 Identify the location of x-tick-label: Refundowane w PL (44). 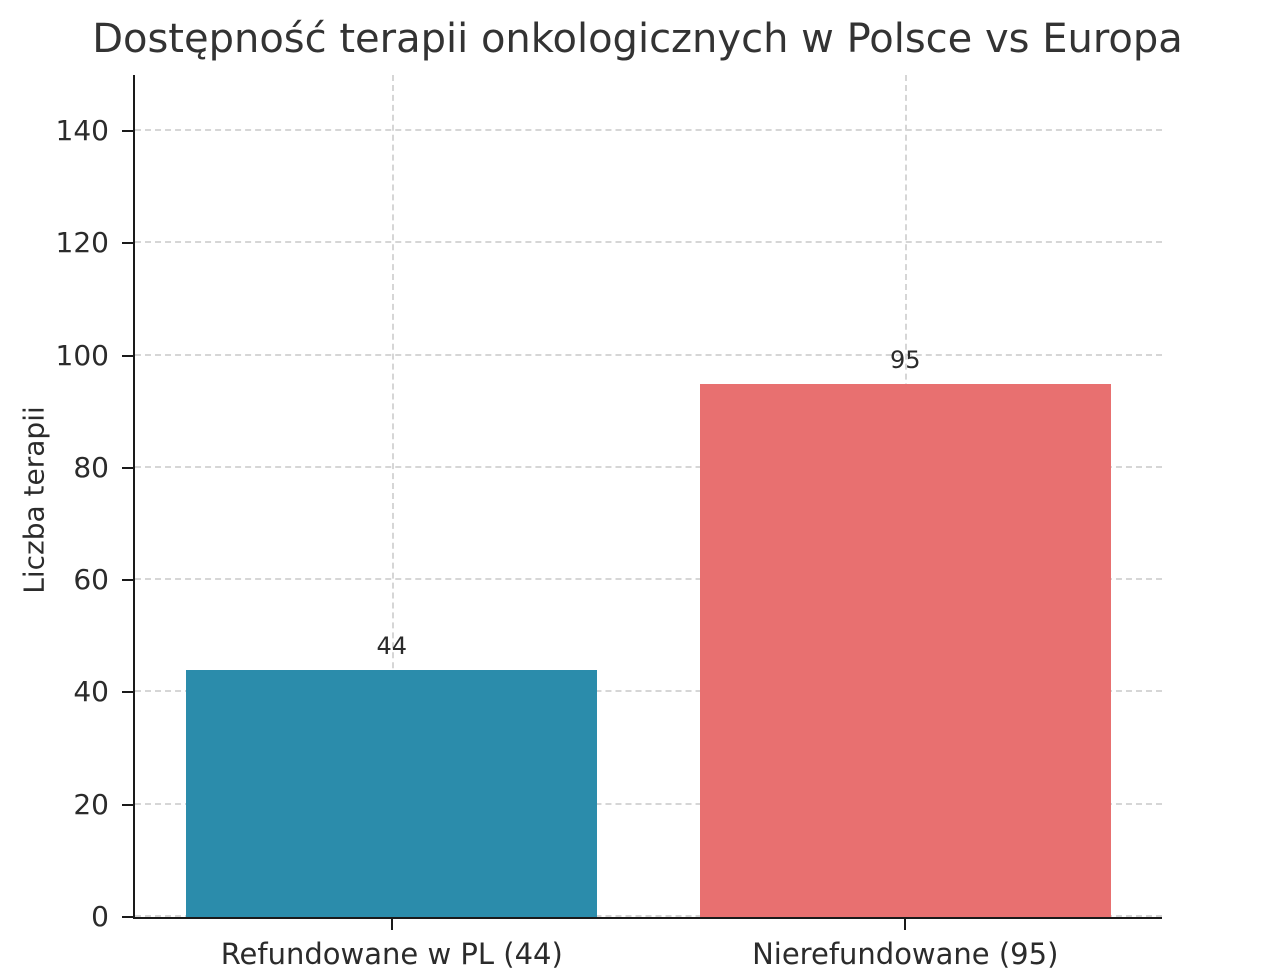
(391, 954).